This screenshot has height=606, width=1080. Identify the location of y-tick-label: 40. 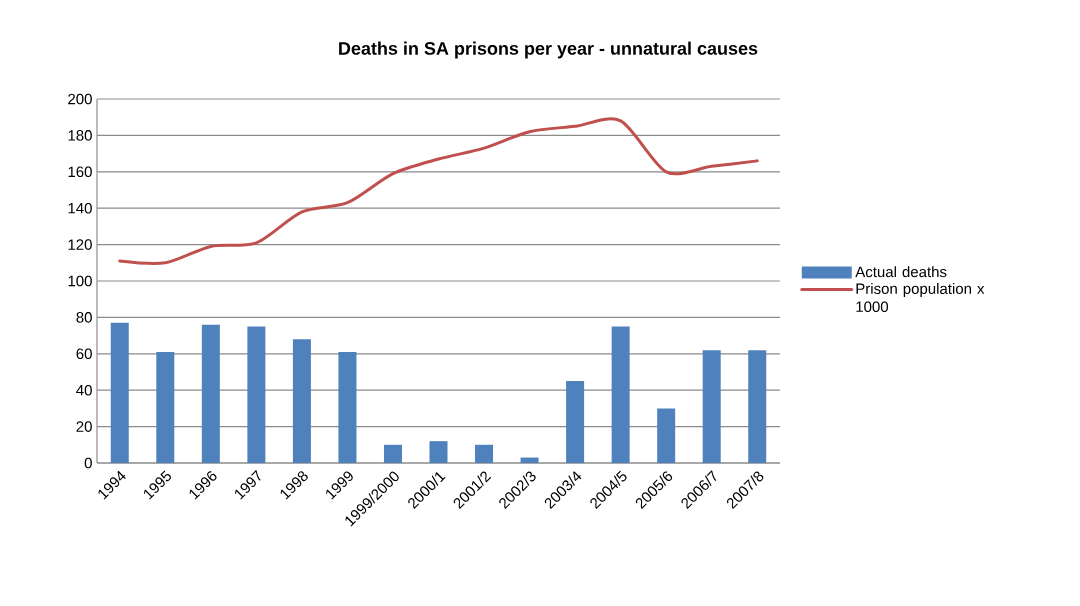
(84, 390).